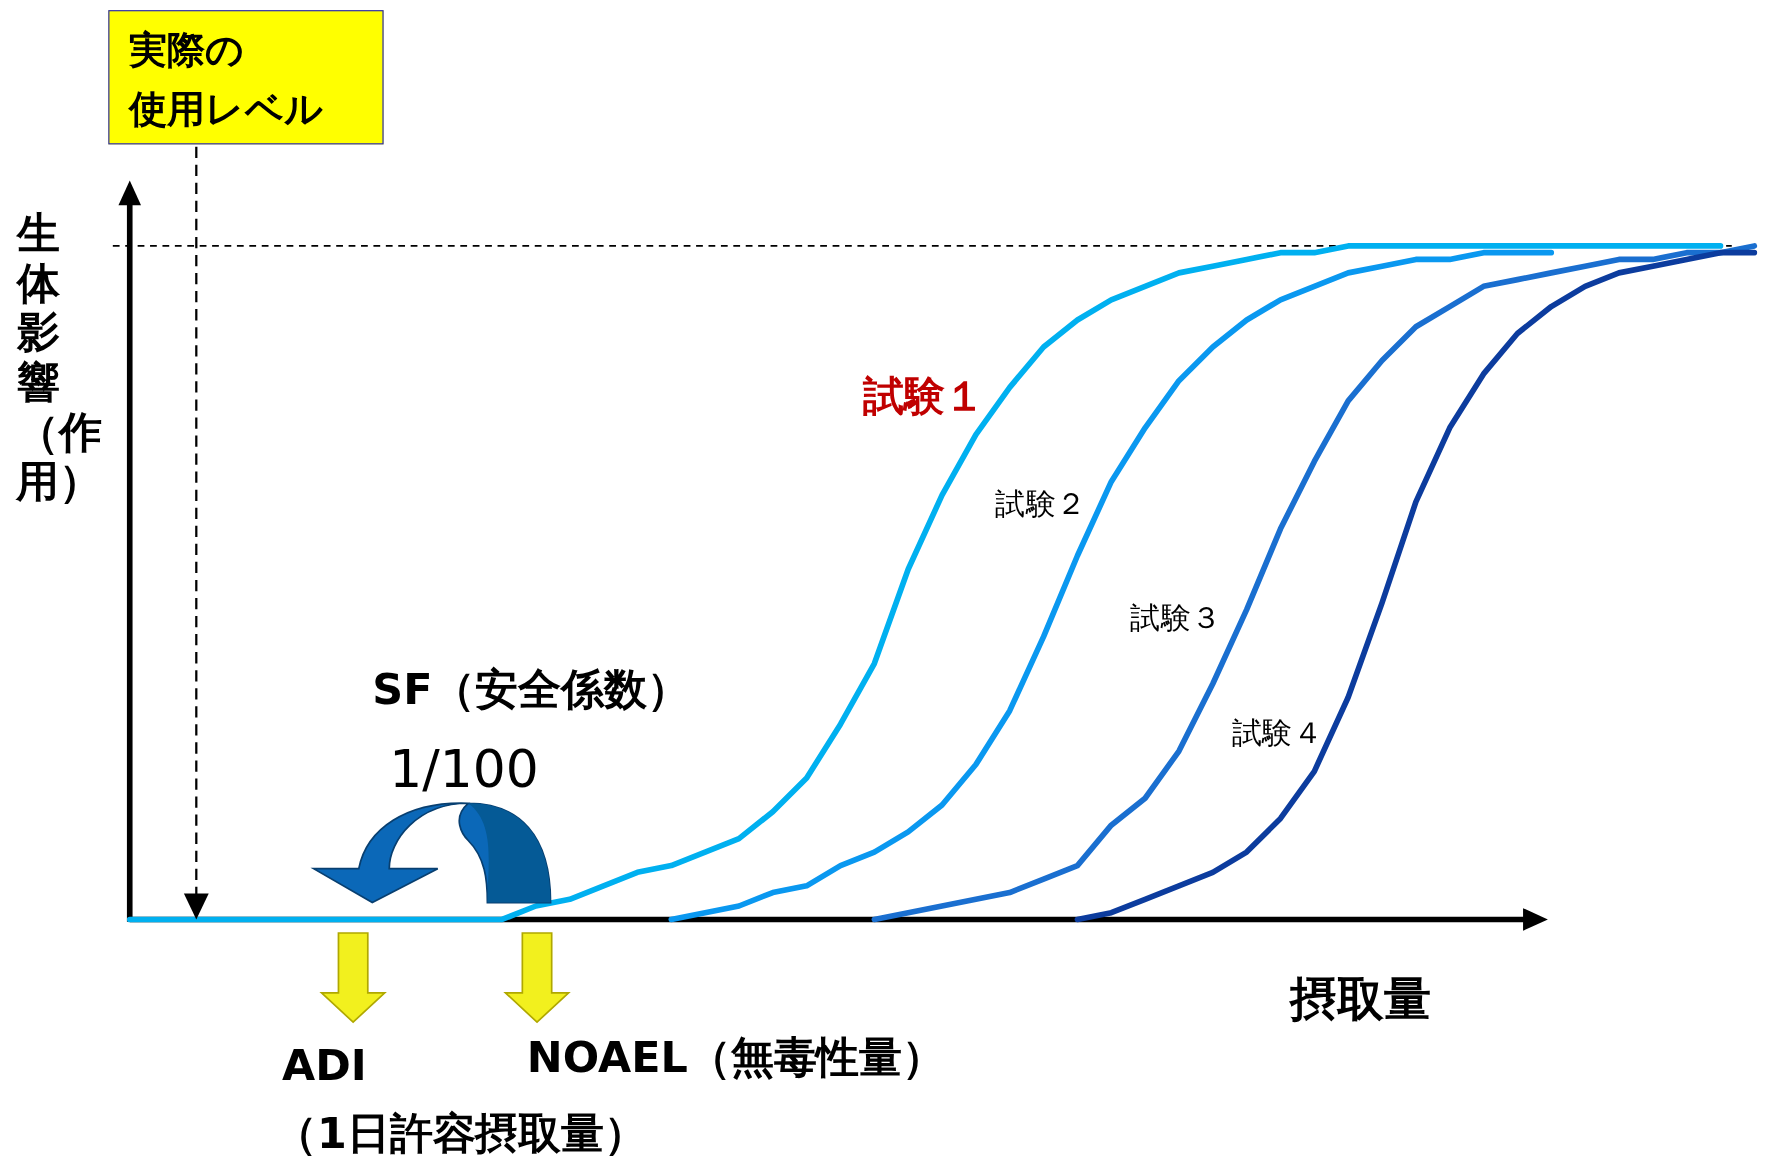  Describe the element at coordinates (736, 1057) in the screenshot. I see `text: NOAEL（無毒性量）` at that location.